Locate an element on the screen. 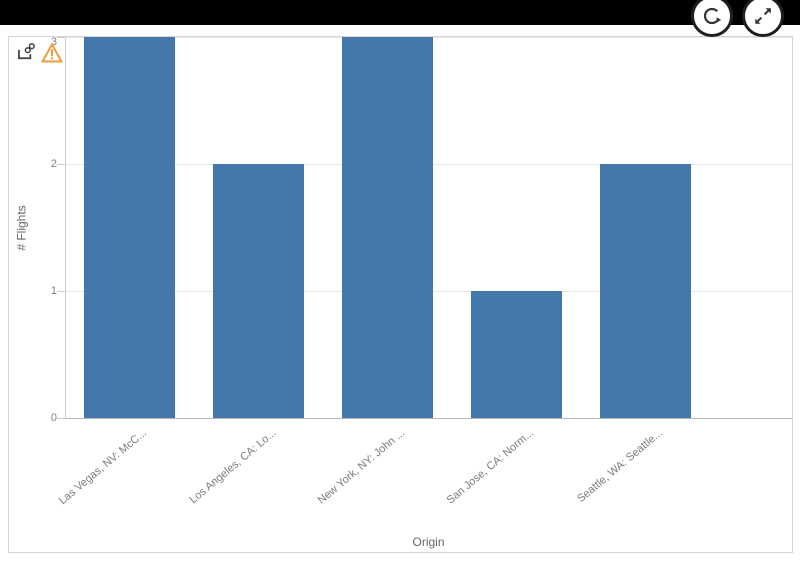 This screenshot has height=563, width=800. y-axis-title-wrap: # Flights is located at coordinates (22, 227).